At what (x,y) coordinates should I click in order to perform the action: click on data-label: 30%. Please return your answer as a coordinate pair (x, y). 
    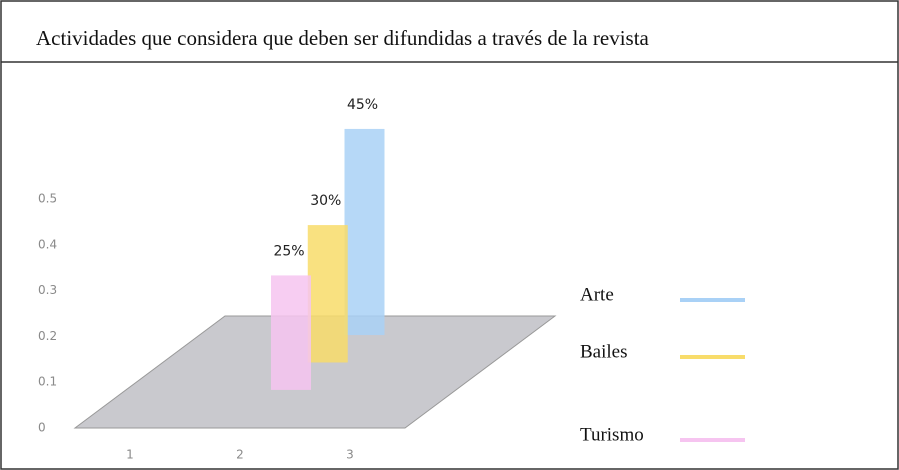
    Looking at the image, I should click on (325, 201).